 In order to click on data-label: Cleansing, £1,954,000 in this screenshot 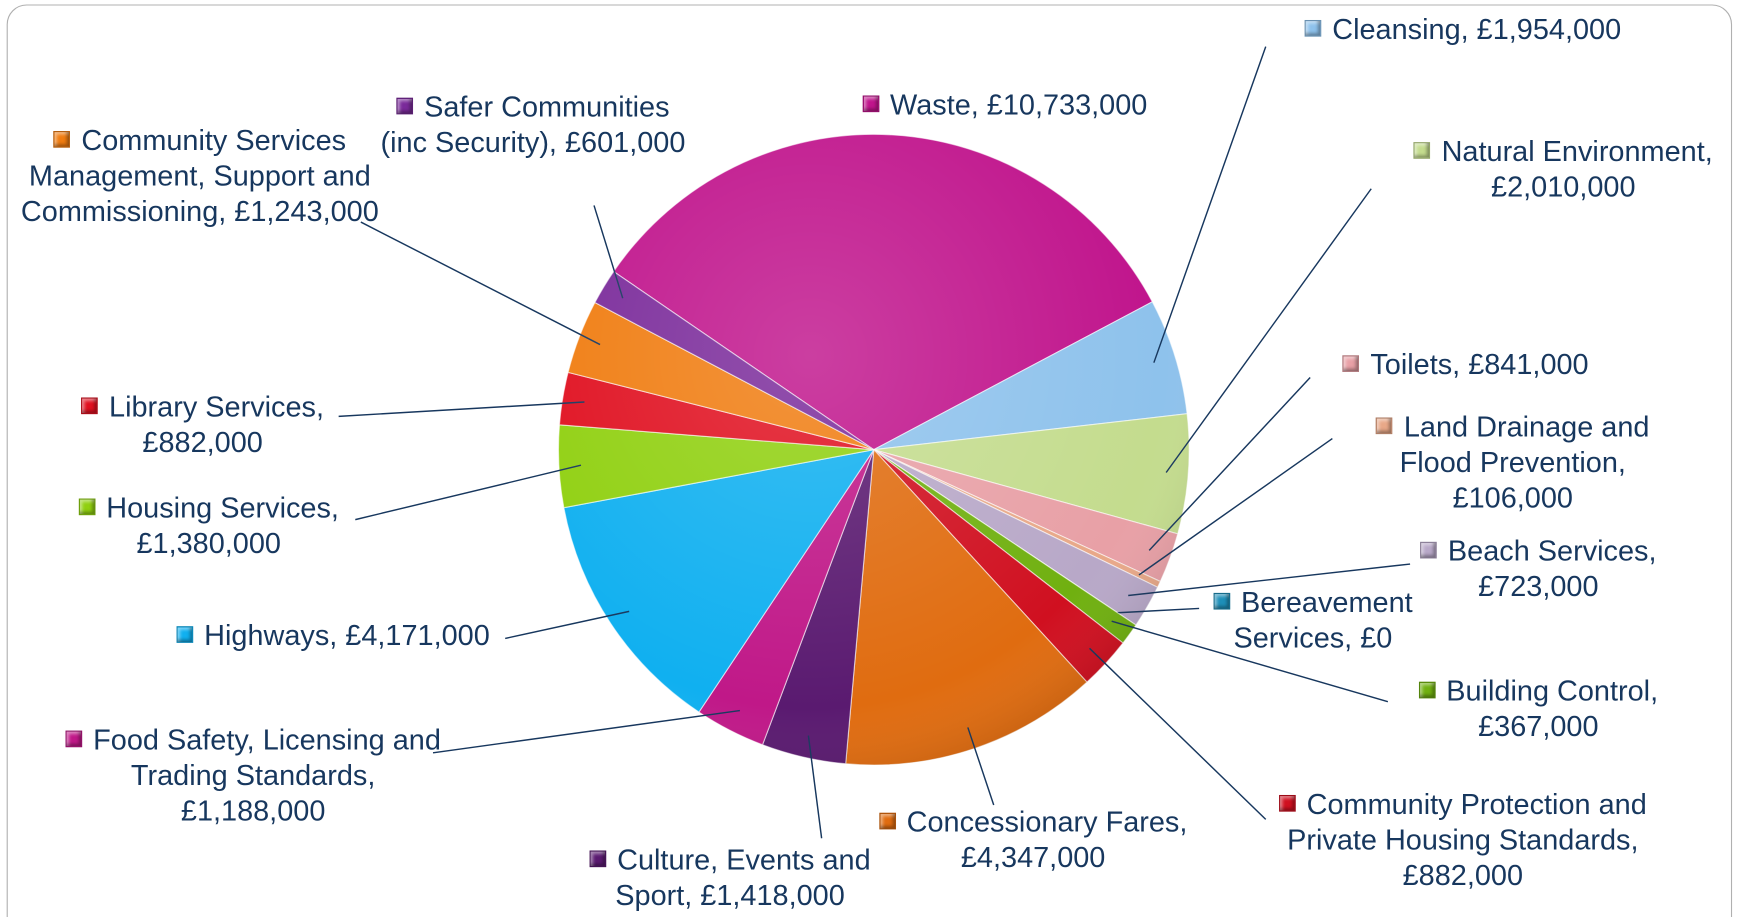, I will do `click(1463, 29)`.